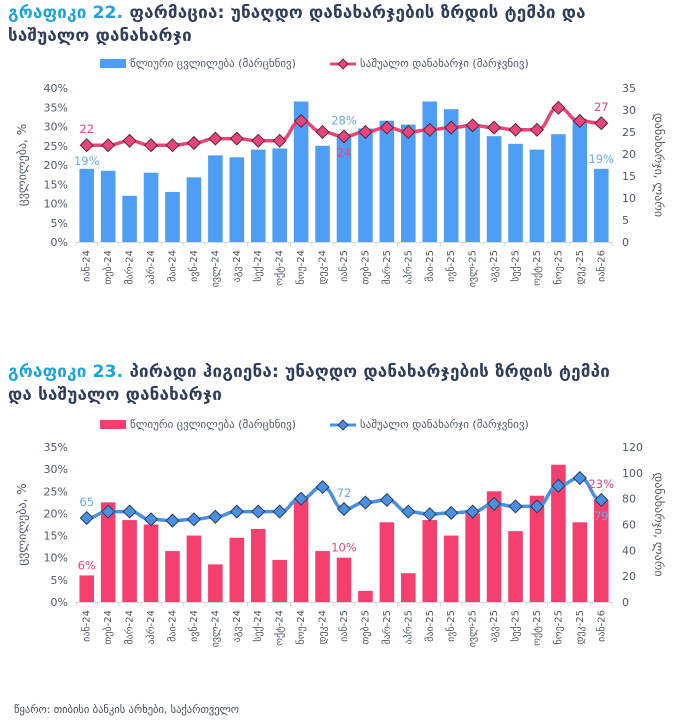  Describe the element at coordinates (127, 710) in the screenshot. I see `source-note: წყარო: თიბისი ბანკის არხები, საქართველო` at that location.